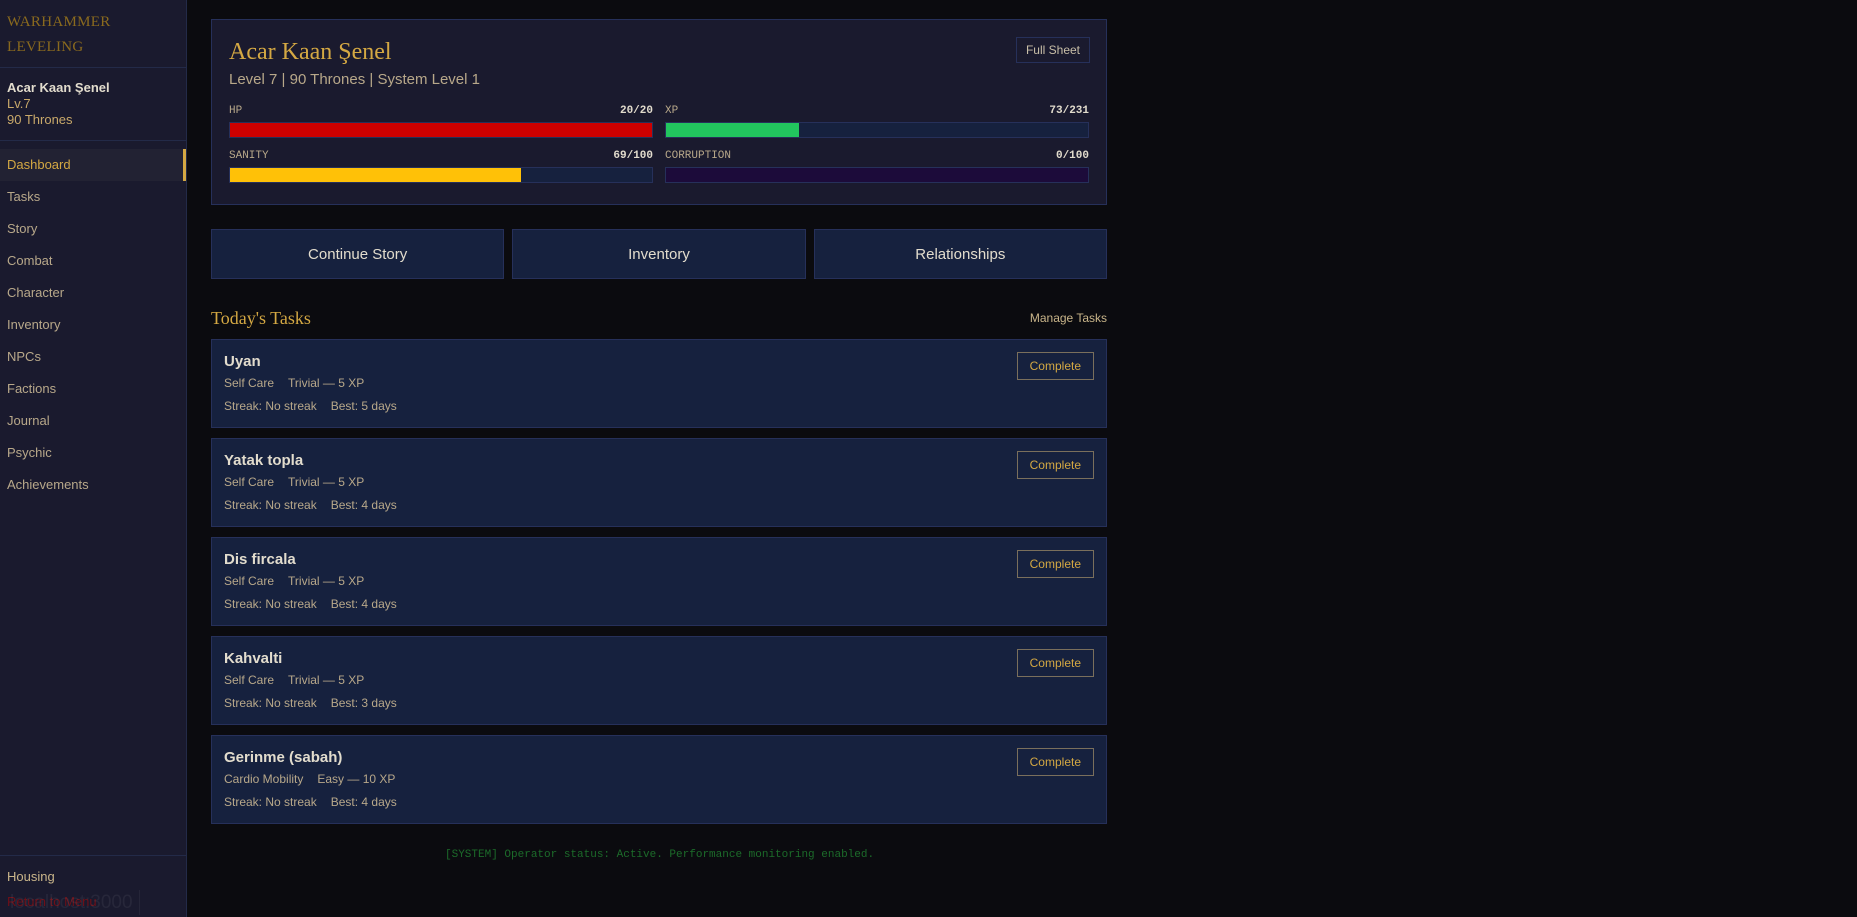  What do you see at coordinates (261, 317) in the screenshot?
I see `tasks-title: Today's Tasks` at bounding box center [261, 317].